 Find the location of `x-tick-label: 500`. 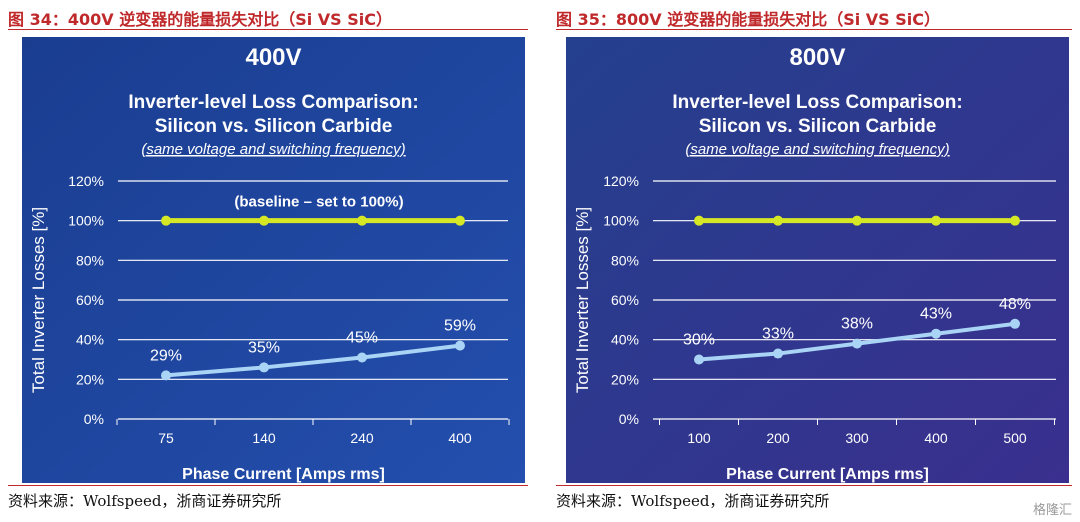

x-tick-label: 500 is located at coordinates (1015, 438).